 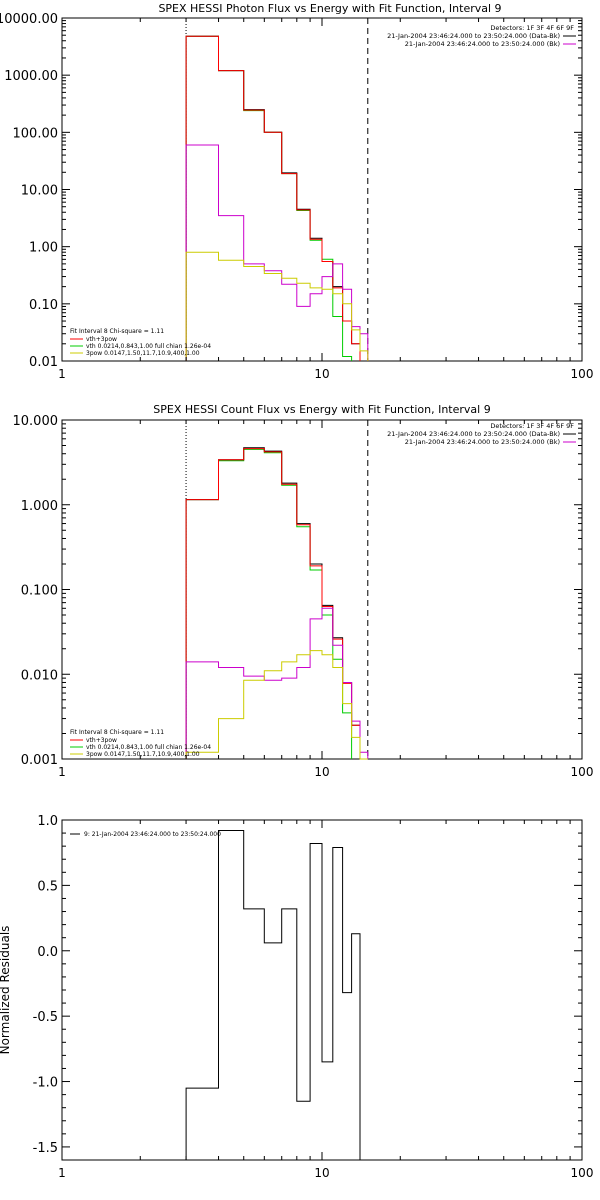 I want to click on photon-flux-y-tick-label: 10000.00, so click(x=29, y=19).